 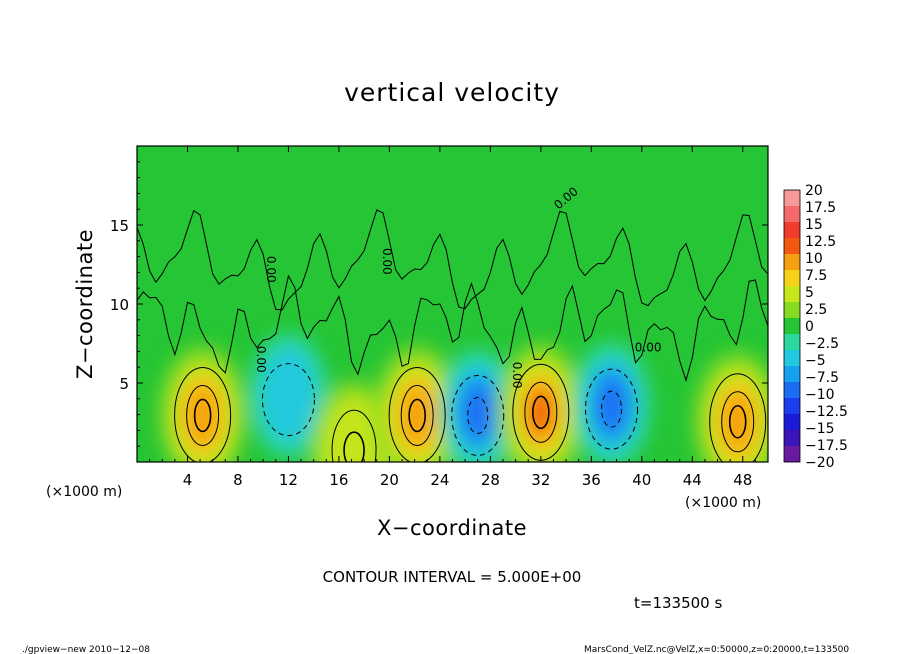 I want to click on colorbar-label-12: −10, so click(x=820, y=395).